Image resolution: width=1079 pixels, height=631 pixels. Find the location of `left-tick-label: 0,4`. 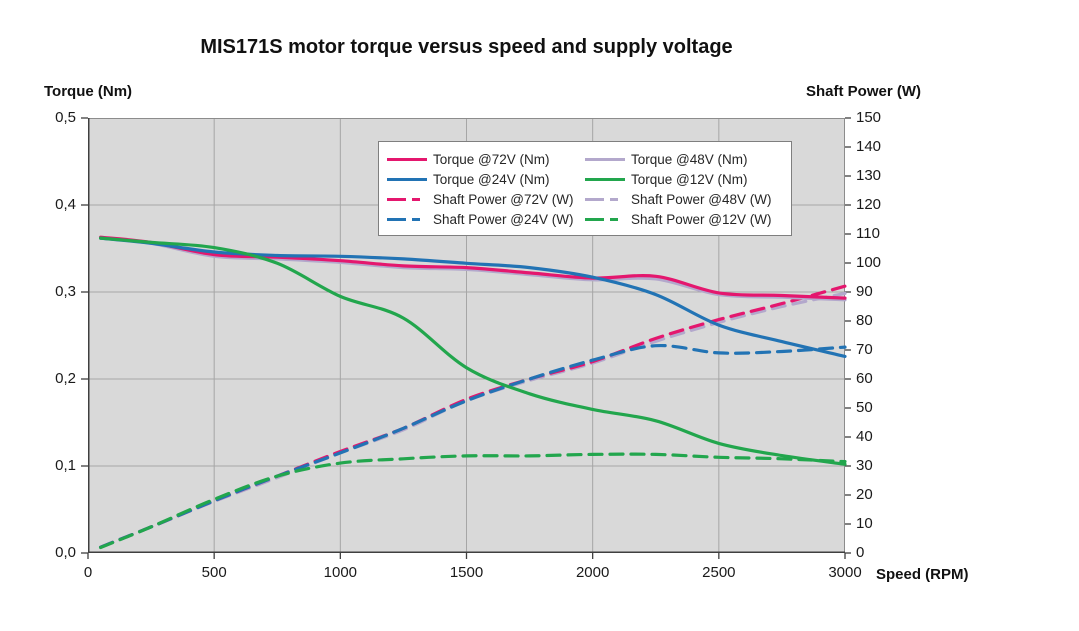

left-tick-label: 0,4 is located at coordinates (65, 204).